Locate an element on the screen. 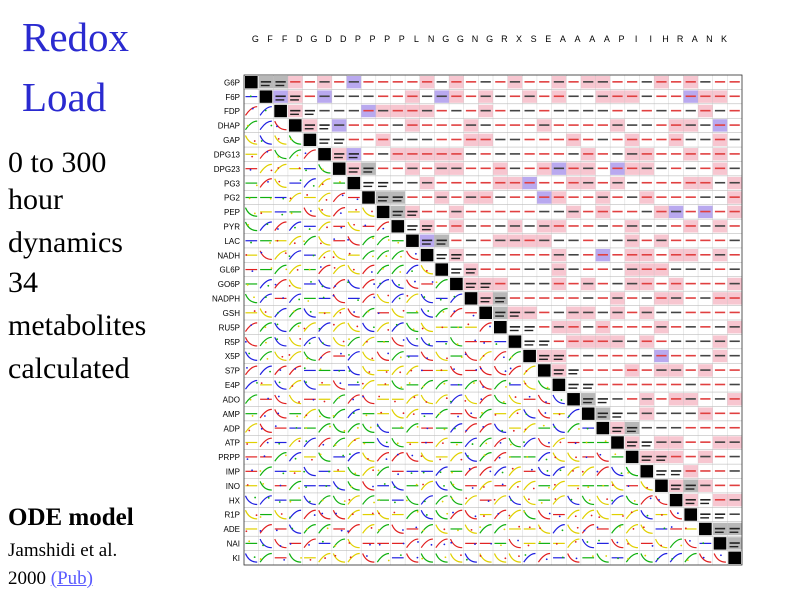 This screenshot has width=800, height=600. citation-line: 2000 (Pub) is located at coordinates (50, 579).